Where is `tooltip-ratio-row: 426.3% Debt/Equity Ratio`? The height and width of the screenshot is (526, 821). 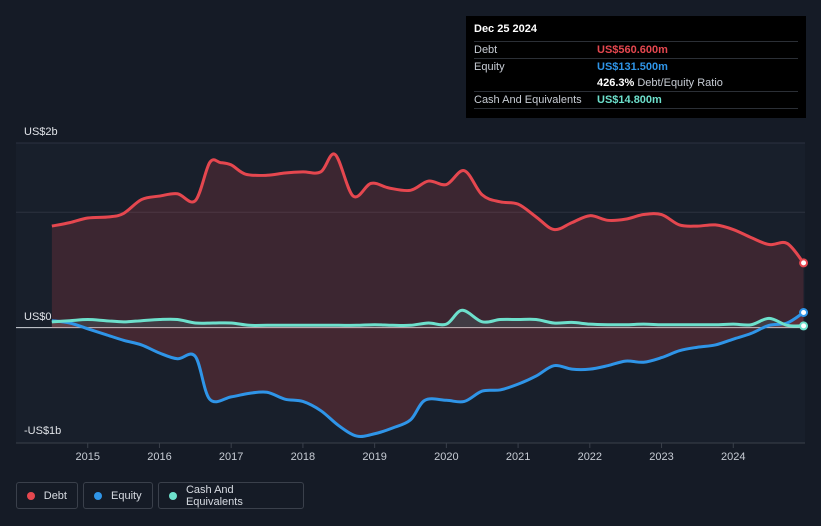
tooltip-ratio-row: 426.3% Debt/Equity Ratio is located at coordinates (636, 83).